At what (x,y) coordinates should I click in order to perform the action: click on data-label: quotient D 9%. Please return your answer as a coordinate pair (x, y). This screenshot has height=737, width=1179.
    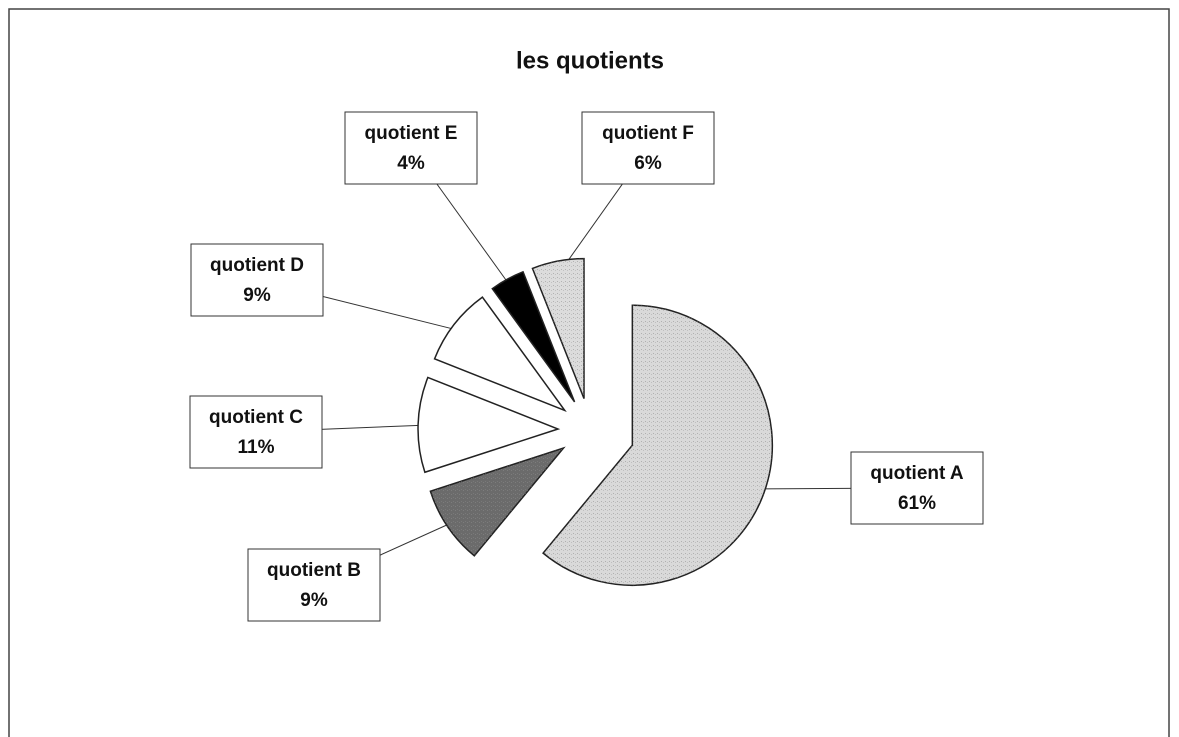
    Looking at the image, I should click on (257, 280).